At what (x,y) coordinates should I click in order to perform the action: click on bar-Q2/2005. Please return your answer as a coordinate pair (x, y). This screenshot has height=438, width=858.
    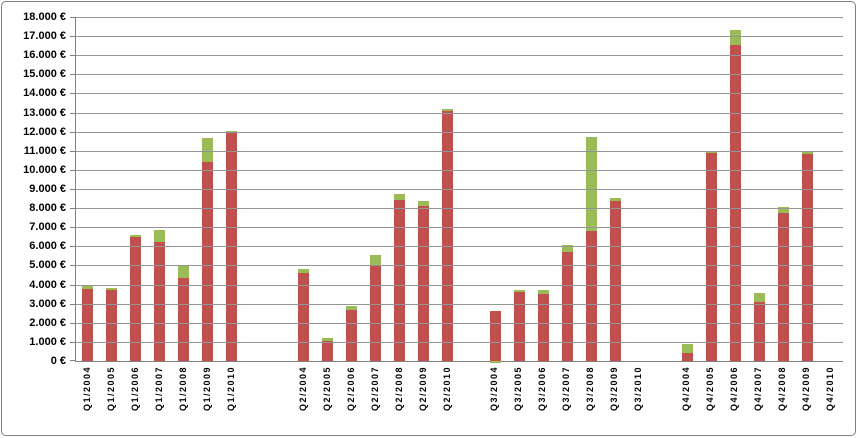
    Looking at the image, I should click on (328, 349).